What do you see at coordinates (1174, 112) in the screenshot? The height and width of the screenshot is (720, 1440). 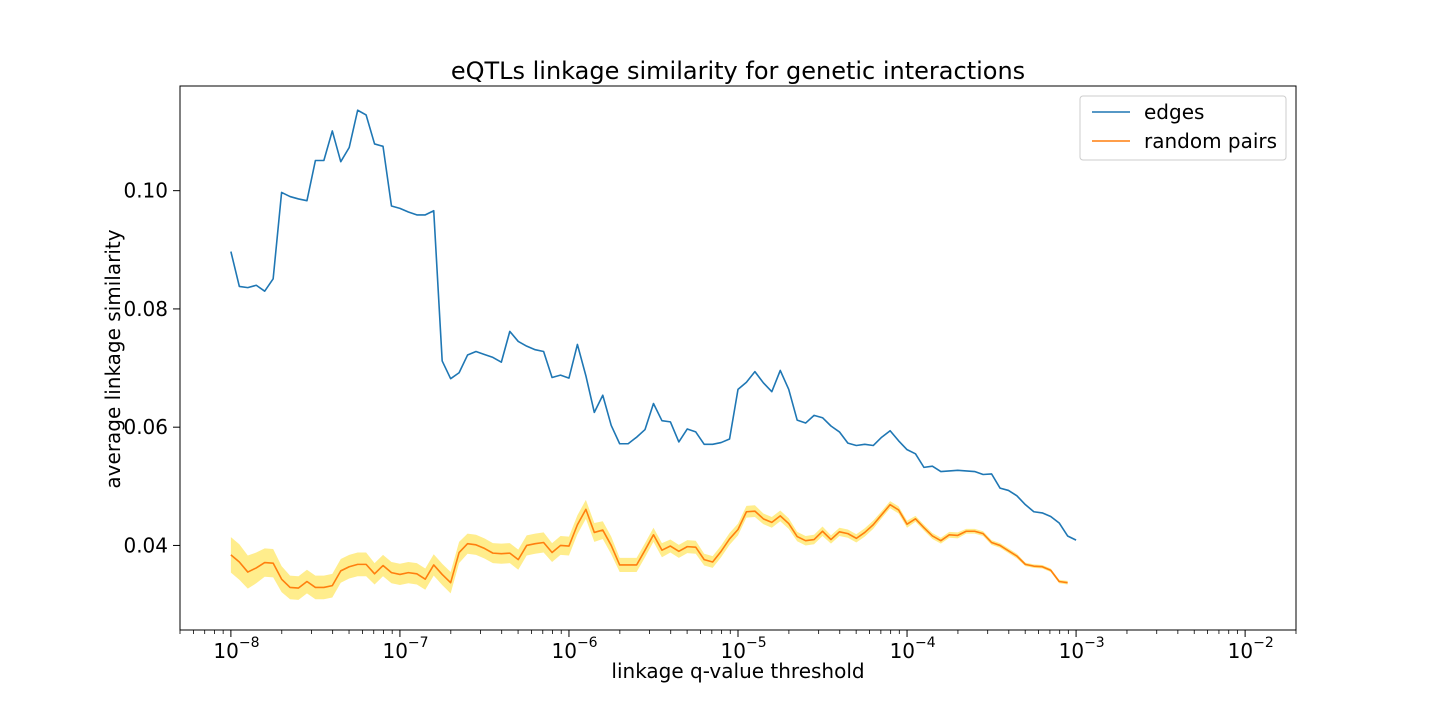 I see `legend-label-edges: edges` at bounding box center [1174, 112].